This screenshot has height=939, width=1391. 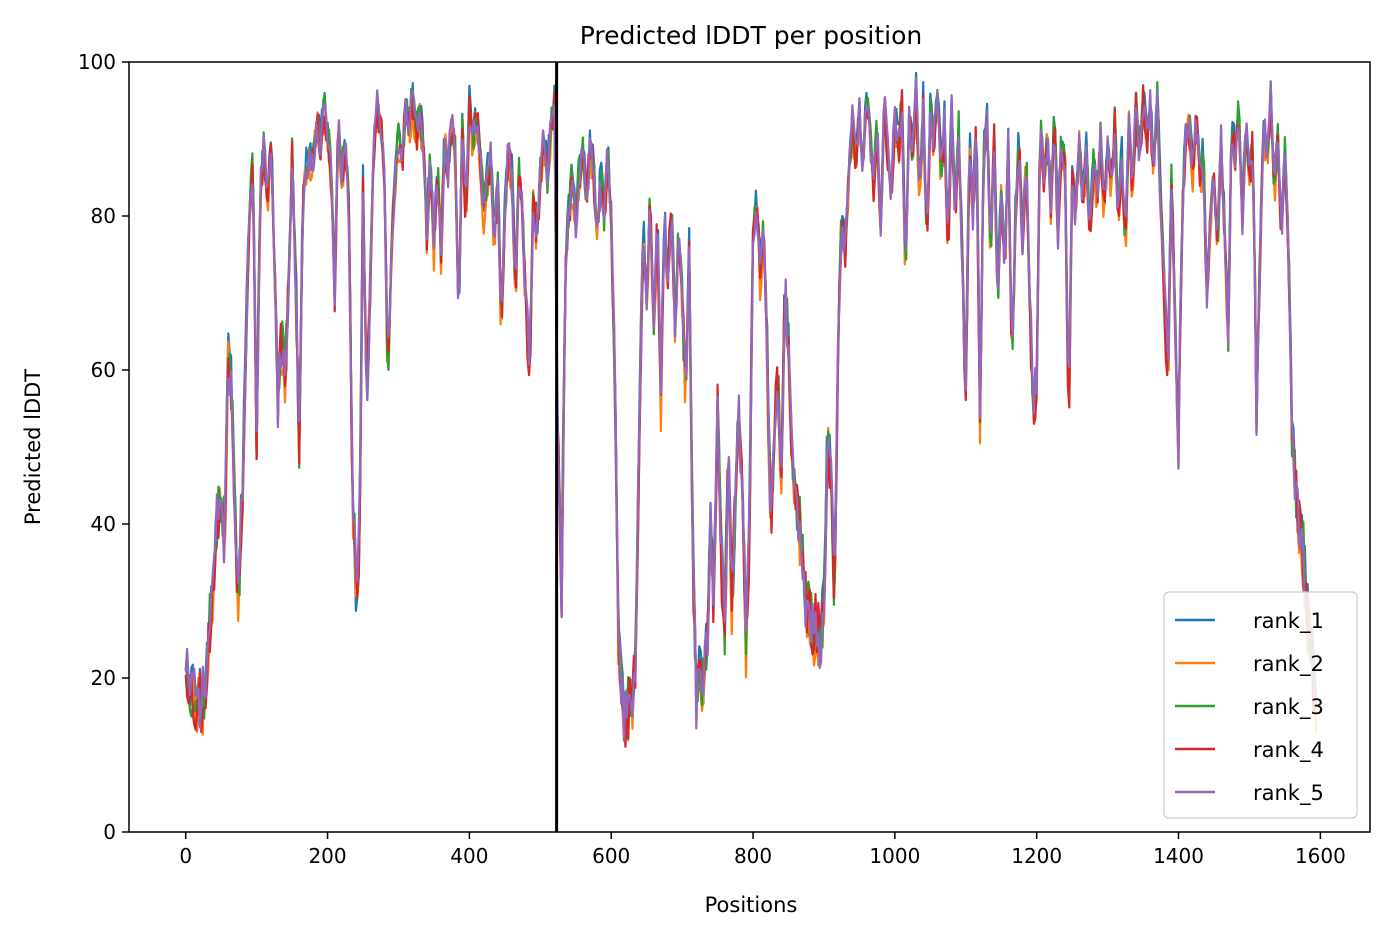 What do you see at coordinates (1288, 621) in the screenshot?
I see `legend-label-rank-1: rank_1` at bounding box center [1288, 621].